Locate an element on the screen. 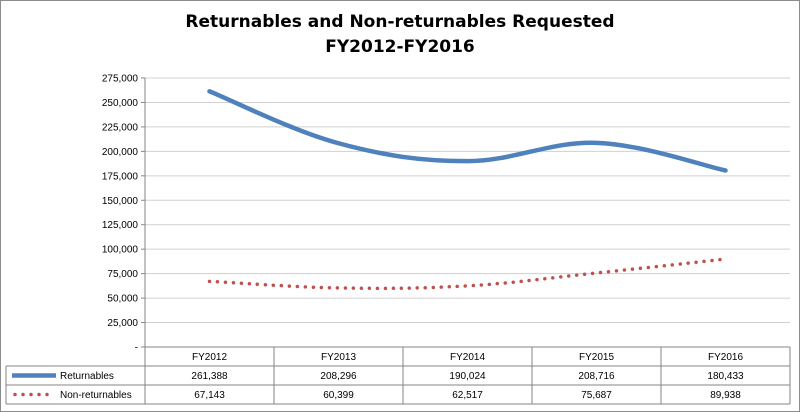 This screenshot has height=412, width=800. chart-subtitle: FY2012-FY2016 is located at coordinates (400, 47).